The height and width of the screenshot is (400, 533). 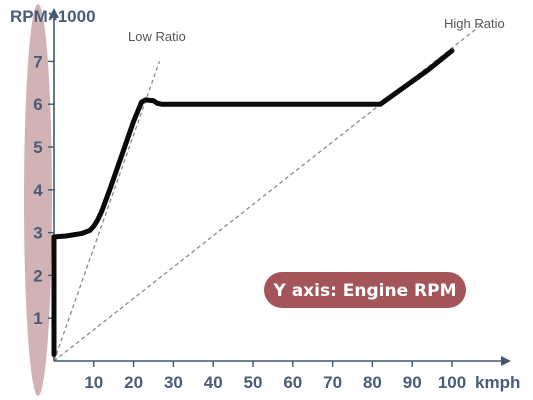 I want to click on x-tick-label: 80, so click(x=372, y=382).